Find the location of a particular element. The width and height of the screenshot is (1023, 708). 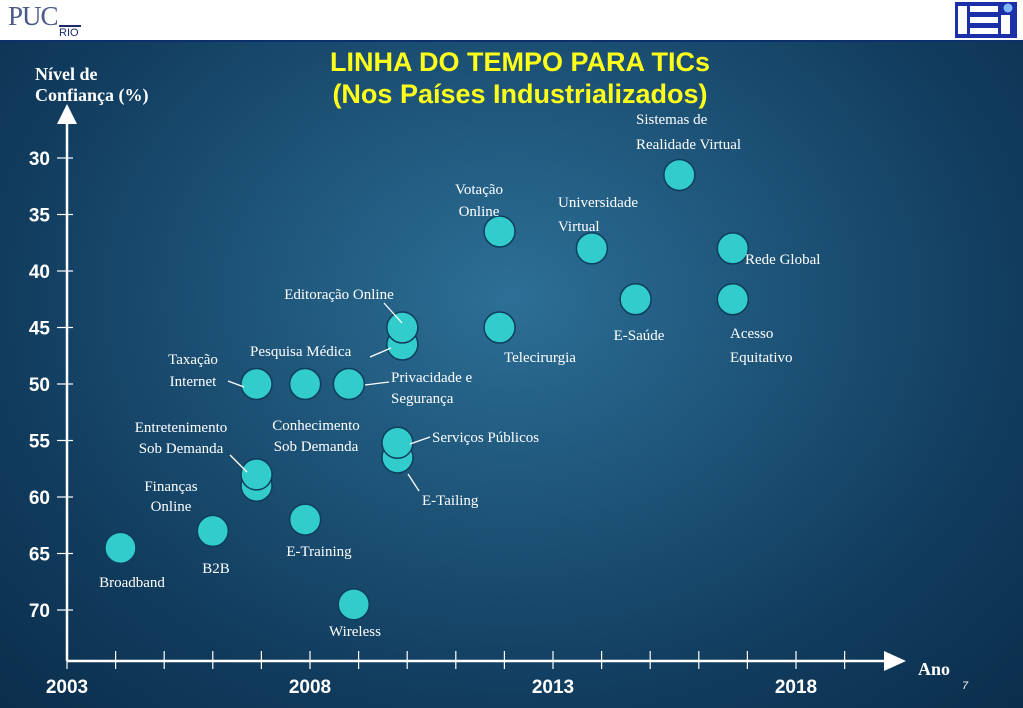

y-tick-label: 30 is located at coordinates (39, 159).